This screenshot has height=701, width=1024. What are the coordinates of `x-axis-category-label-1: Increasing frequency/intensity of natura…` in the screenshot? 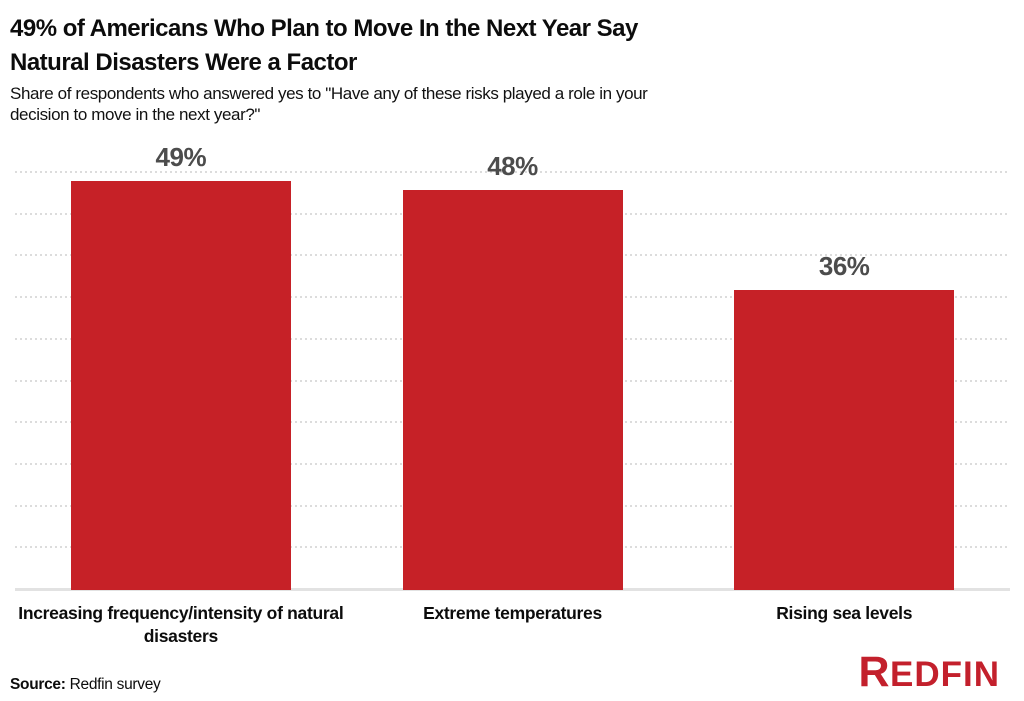 It's located at (181, 624).